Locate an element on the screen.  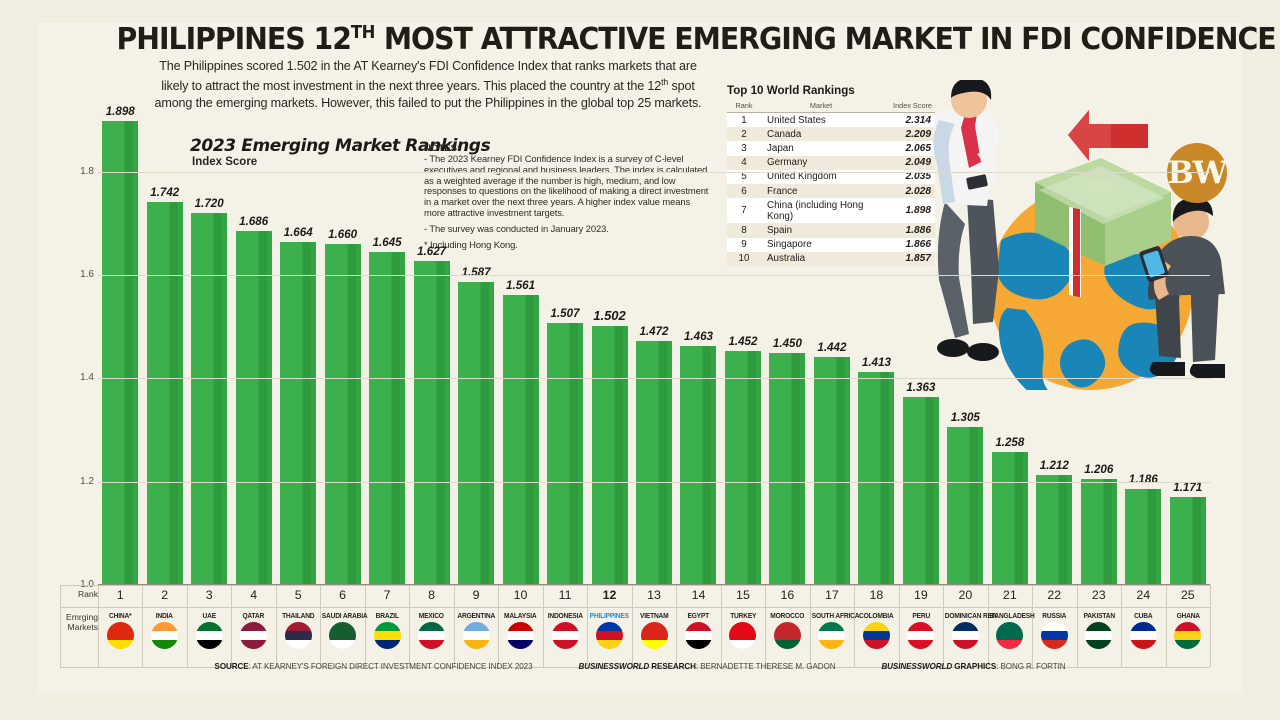
rank-cell: 2 is located at coordinates (165, 595).